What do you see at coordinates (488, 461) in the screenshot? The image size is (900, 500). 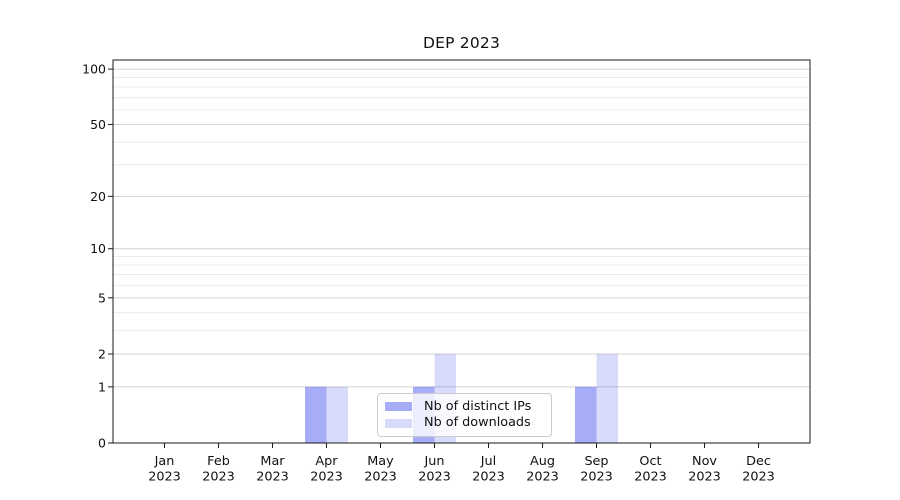 I see `x-tick-label-month: Jul` at bounding box center [488, 461].